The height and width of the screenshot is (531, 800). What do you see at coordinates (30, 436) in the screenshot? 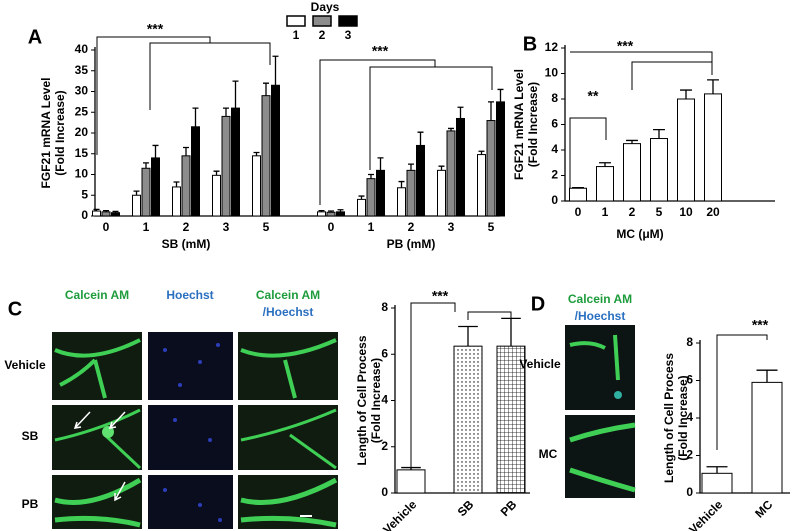
I see `row-label: SB` at bounding box center [30, 436].